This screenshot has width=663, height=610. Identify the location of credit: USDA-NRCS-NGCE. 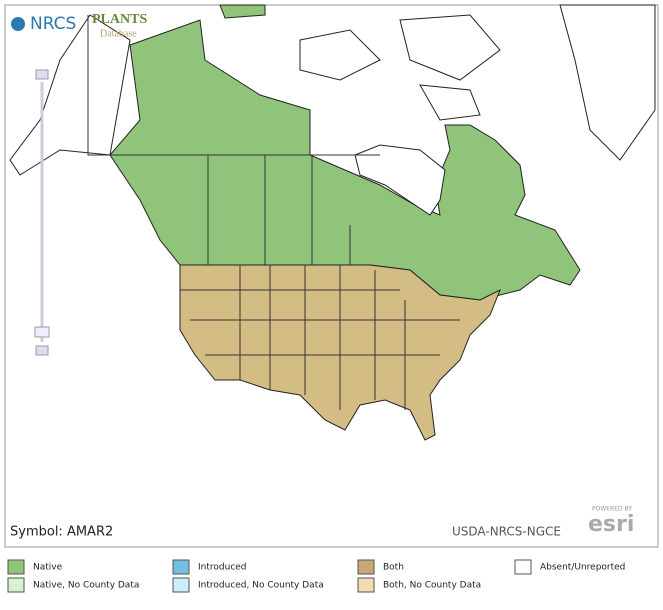
(506, 532).